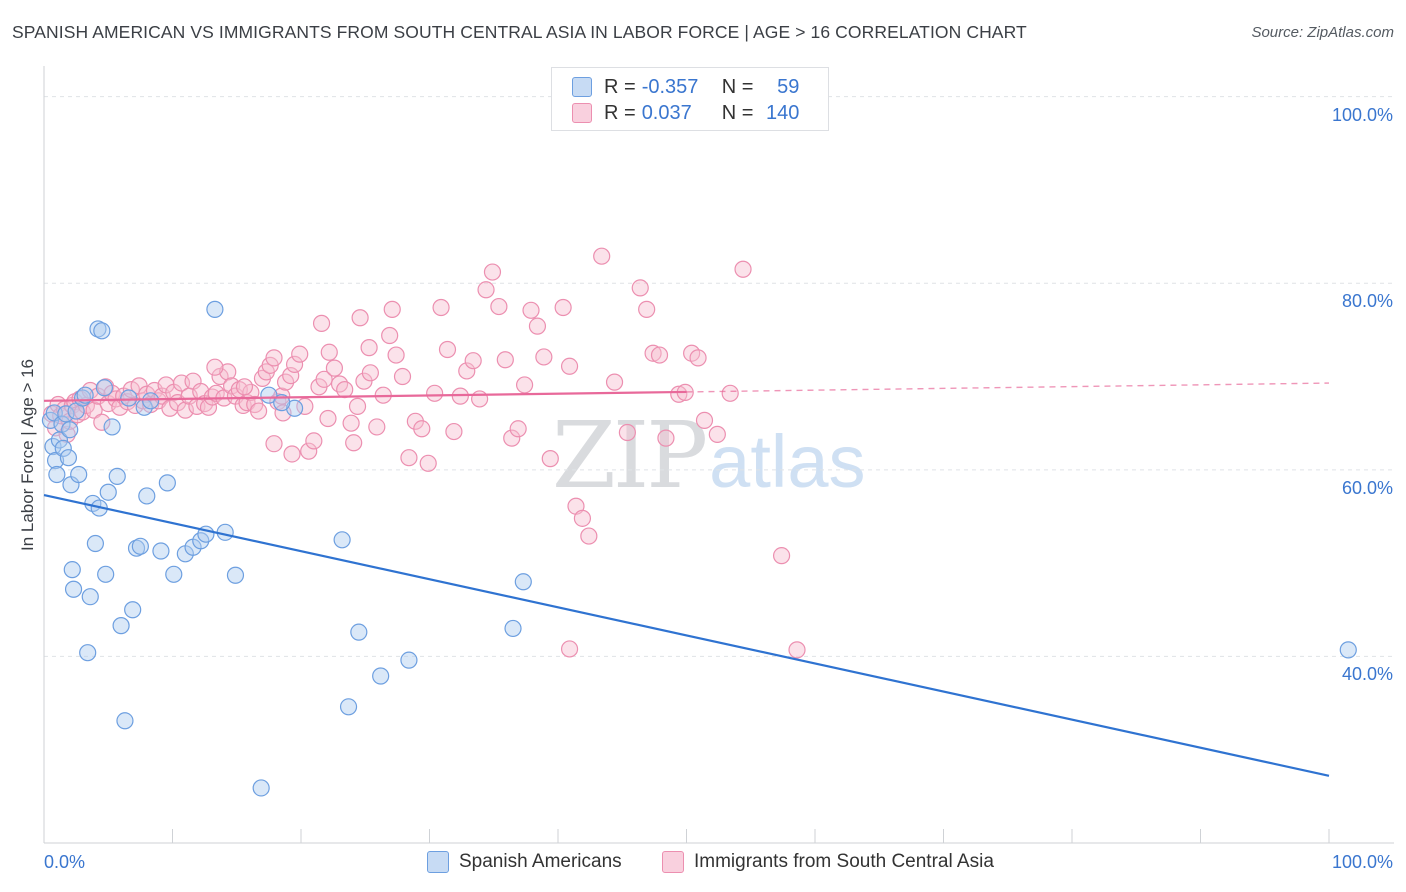 This screenshot has width=1406, height=892. Describe the element at coordinates (630, 455) in the screenshot. I see `watermark-zip: ZIP` at that location.